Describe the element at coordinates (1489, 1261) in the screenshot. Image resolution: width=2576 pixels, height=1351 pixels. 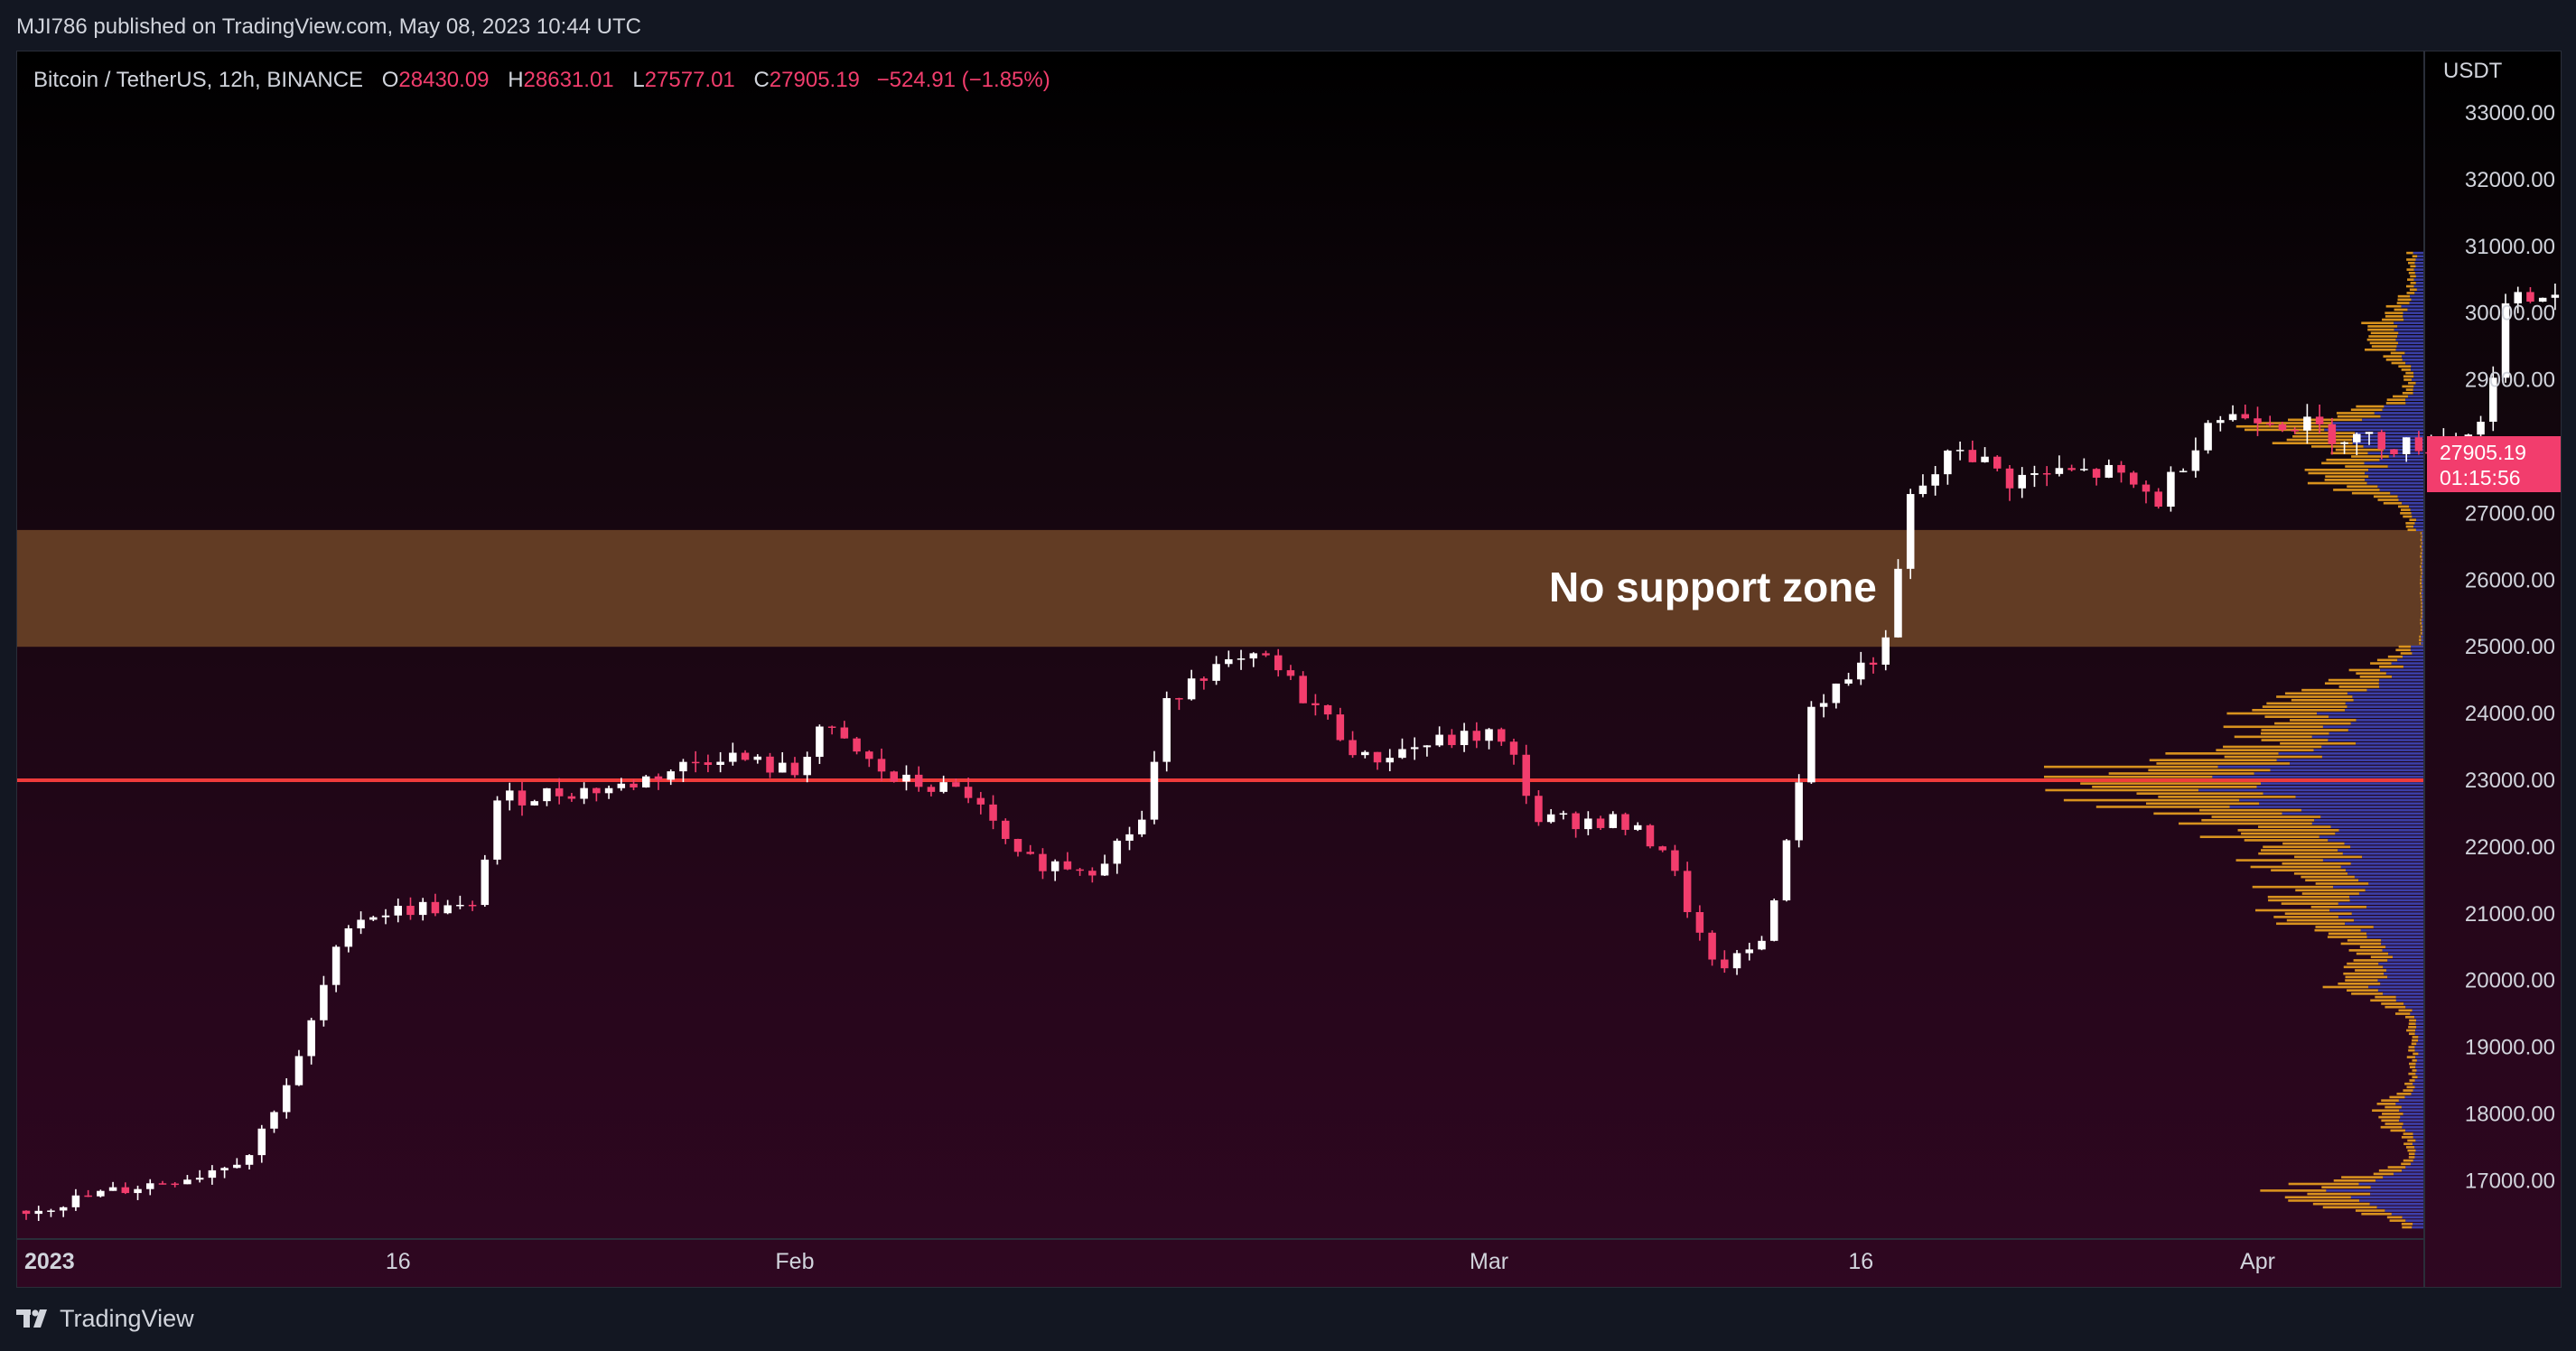
I see `time-axis-tick: Mar` at that location.